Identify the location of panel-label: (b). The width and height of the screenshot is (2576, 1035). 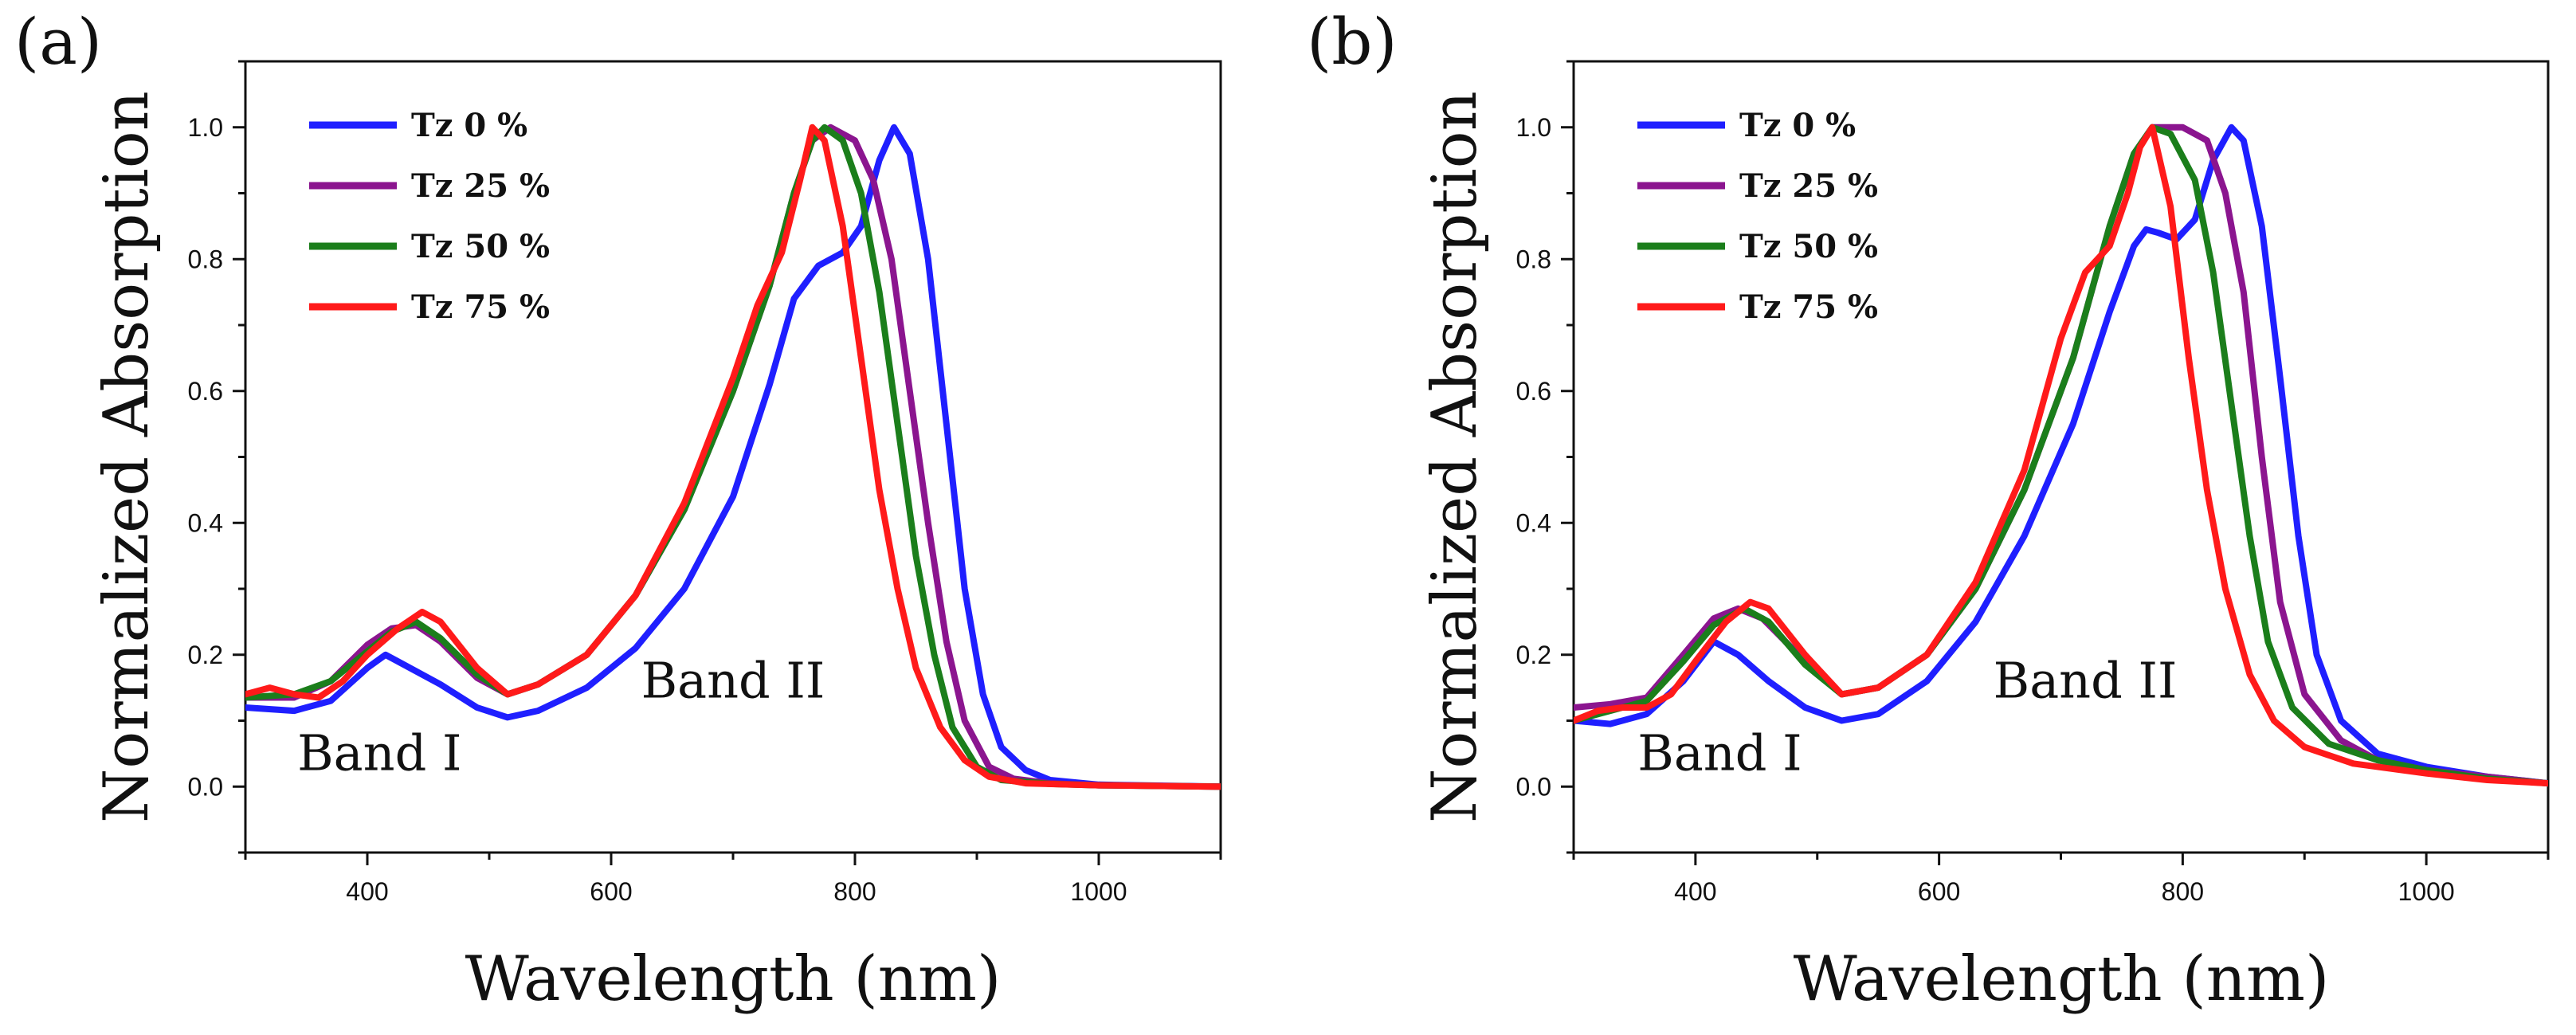
(1352, 42).